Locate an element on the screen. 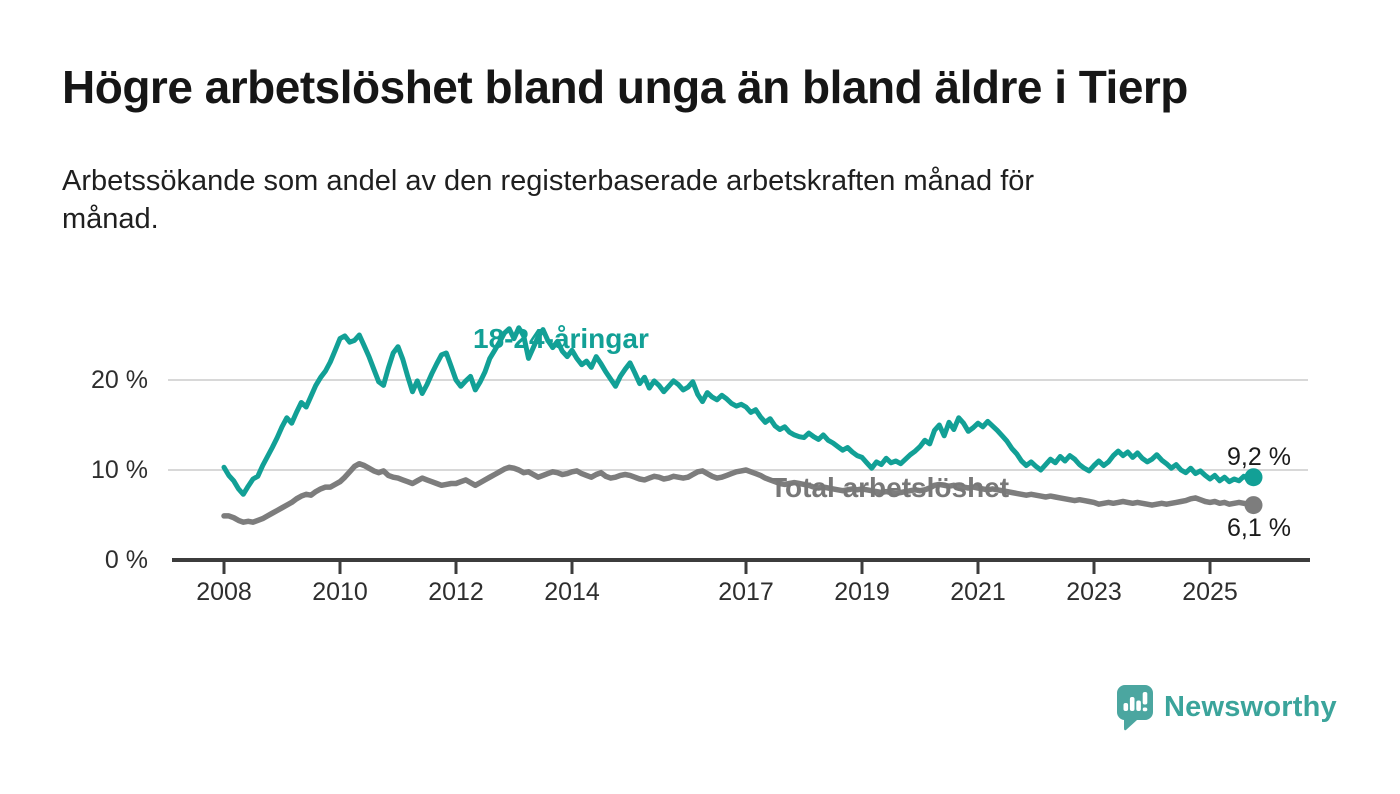 The height and width of the screenshot is (794, 1400). young-end-dot is located at coordinates (1253, 477).